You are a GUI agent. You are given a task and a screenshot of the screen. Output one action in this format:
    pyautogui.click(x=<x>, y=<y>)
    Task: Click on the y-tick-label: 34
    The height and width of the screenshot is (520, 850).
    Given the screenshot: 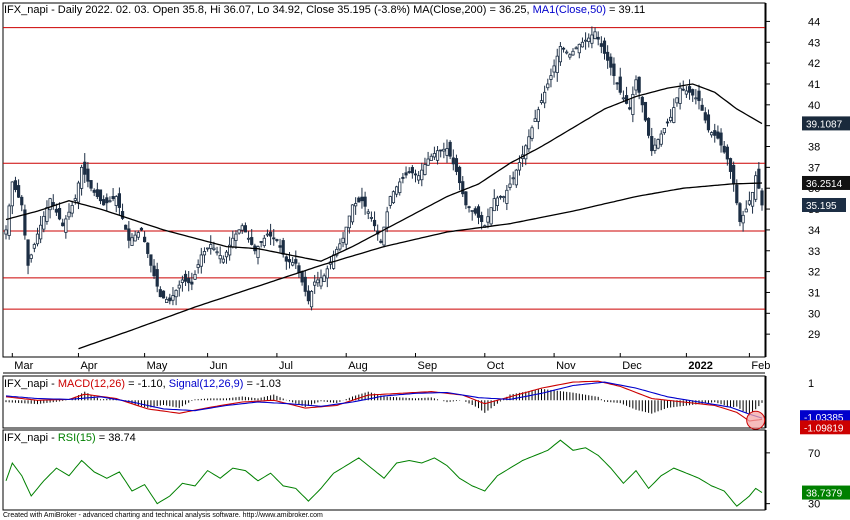 What is the action you would take?
    pyautogui.click(x=814, y=231)
    